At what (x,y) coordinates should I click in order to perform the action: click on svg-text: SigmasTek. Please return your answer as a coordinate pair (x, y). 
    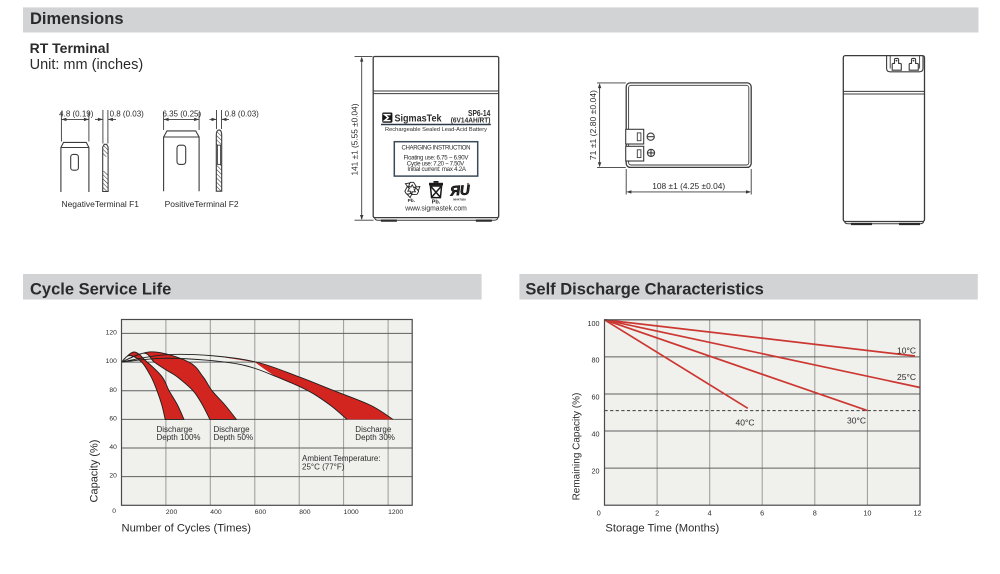
    Looking at the image, I should click on (418, 119).